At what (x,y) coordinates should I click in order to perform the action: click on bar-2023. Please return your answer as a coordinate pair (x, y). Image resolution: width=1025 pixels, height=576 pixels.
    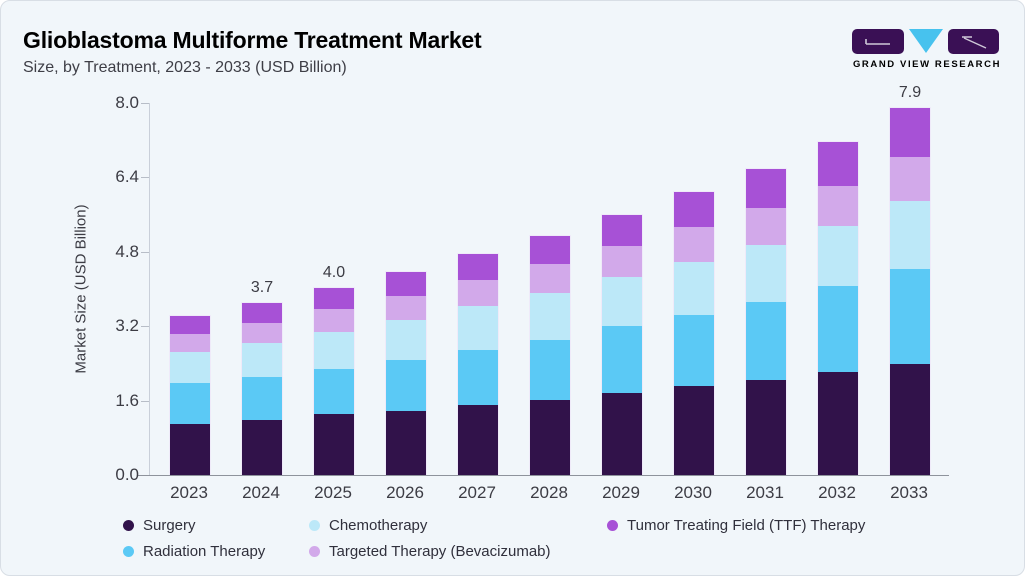
    Looking at the image, I should click on (190, 395).